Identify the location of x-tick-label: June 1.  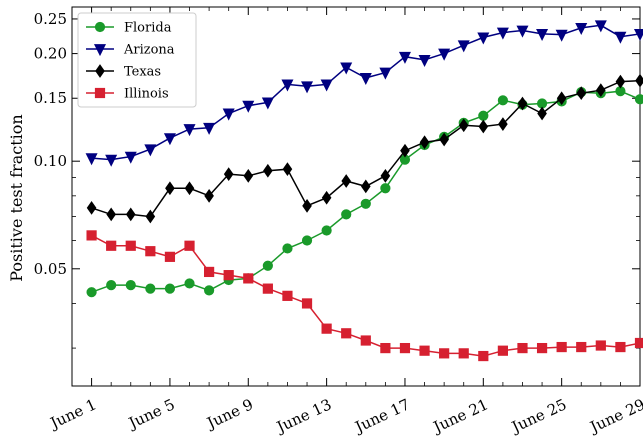
(72, 414).